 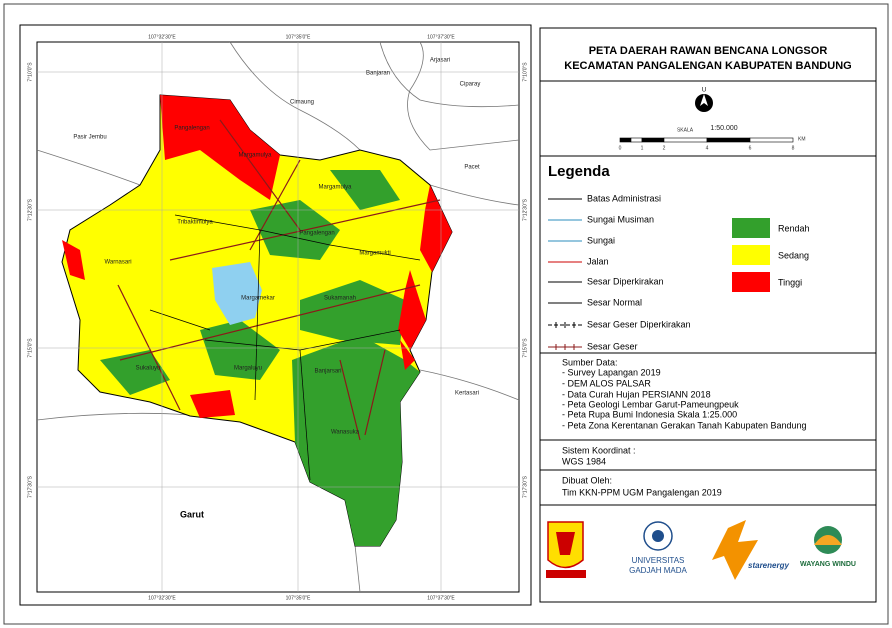 What do you see at coordinates (606, 383) in the screenshot?
I see `source-item: - DEM ALOS PALSAR` at bounding box center [606, 383].